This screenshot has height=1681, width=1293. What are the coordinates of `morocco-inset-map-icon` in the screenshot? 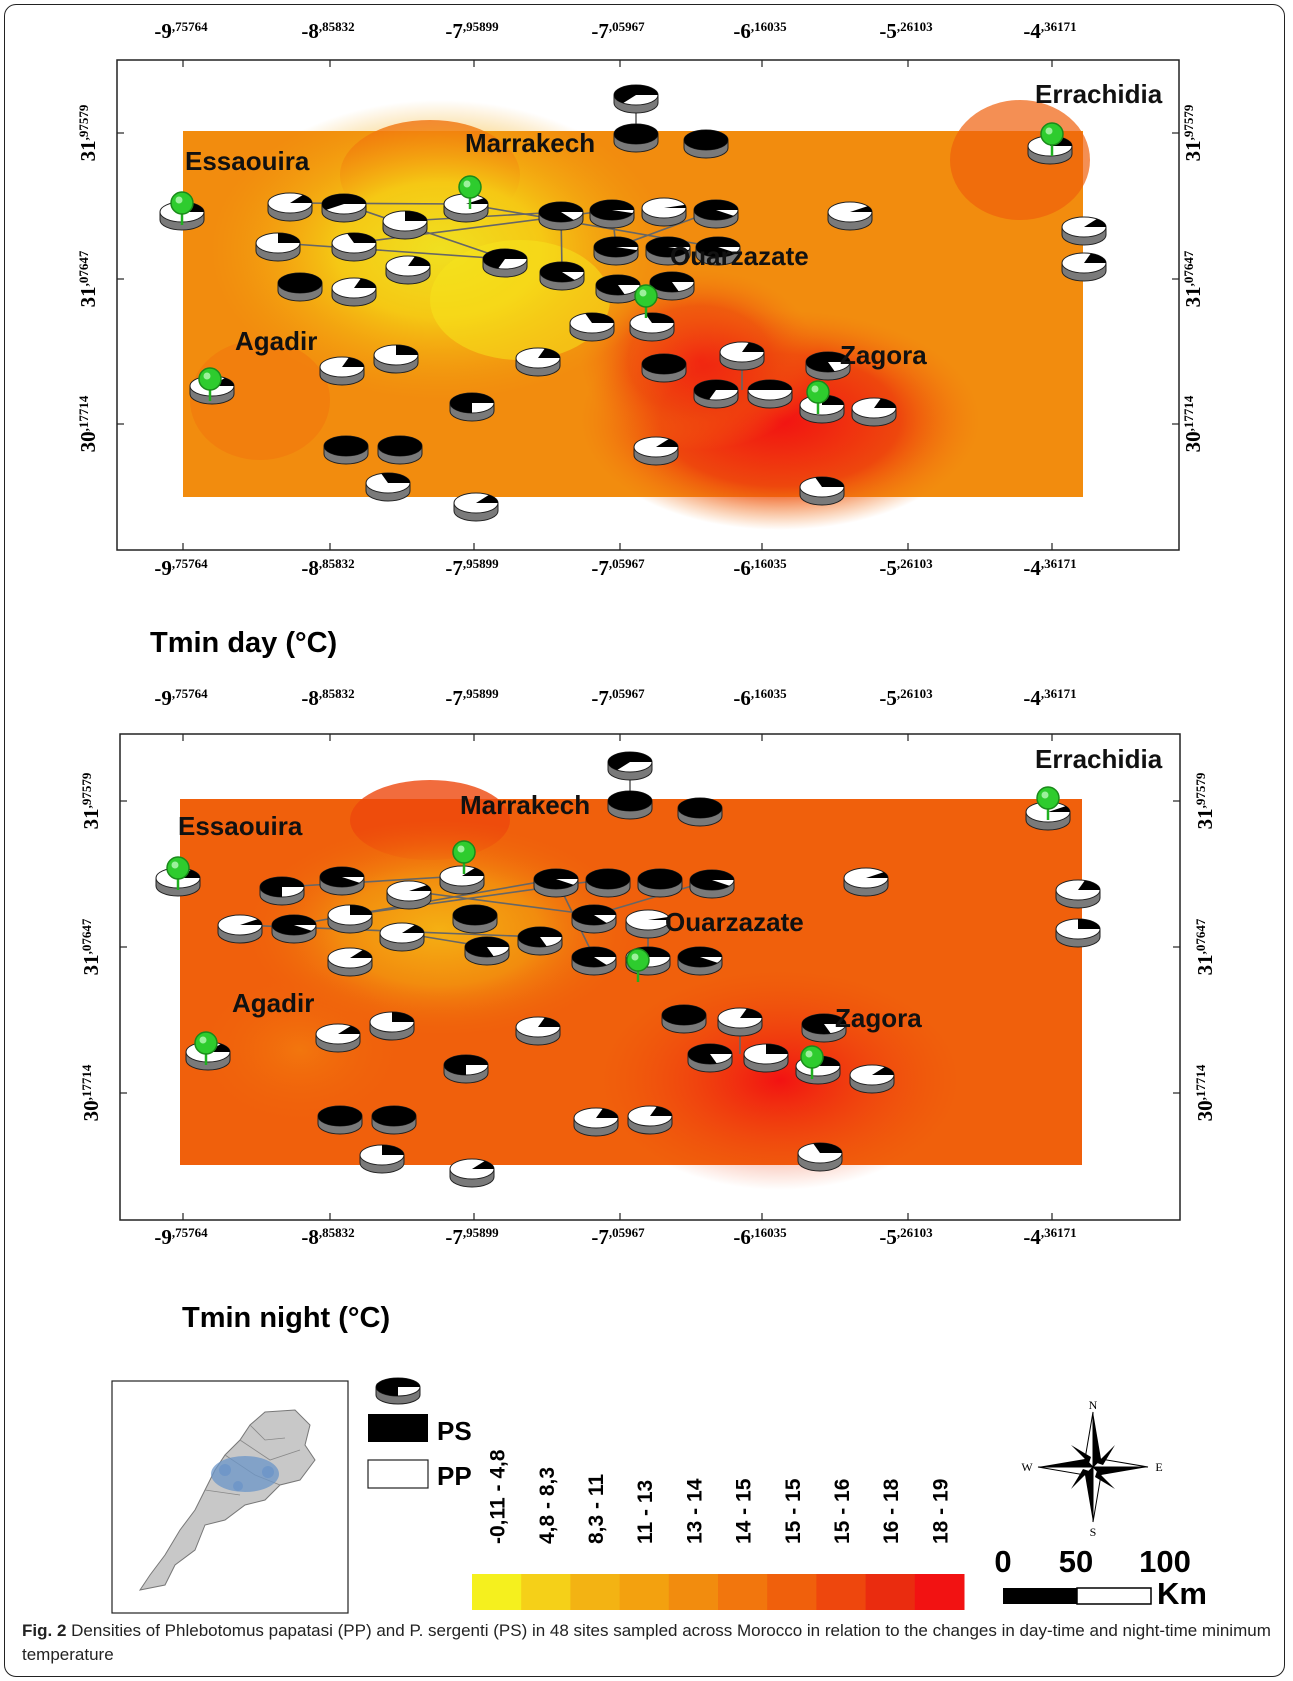 It's located at (227, 1500).